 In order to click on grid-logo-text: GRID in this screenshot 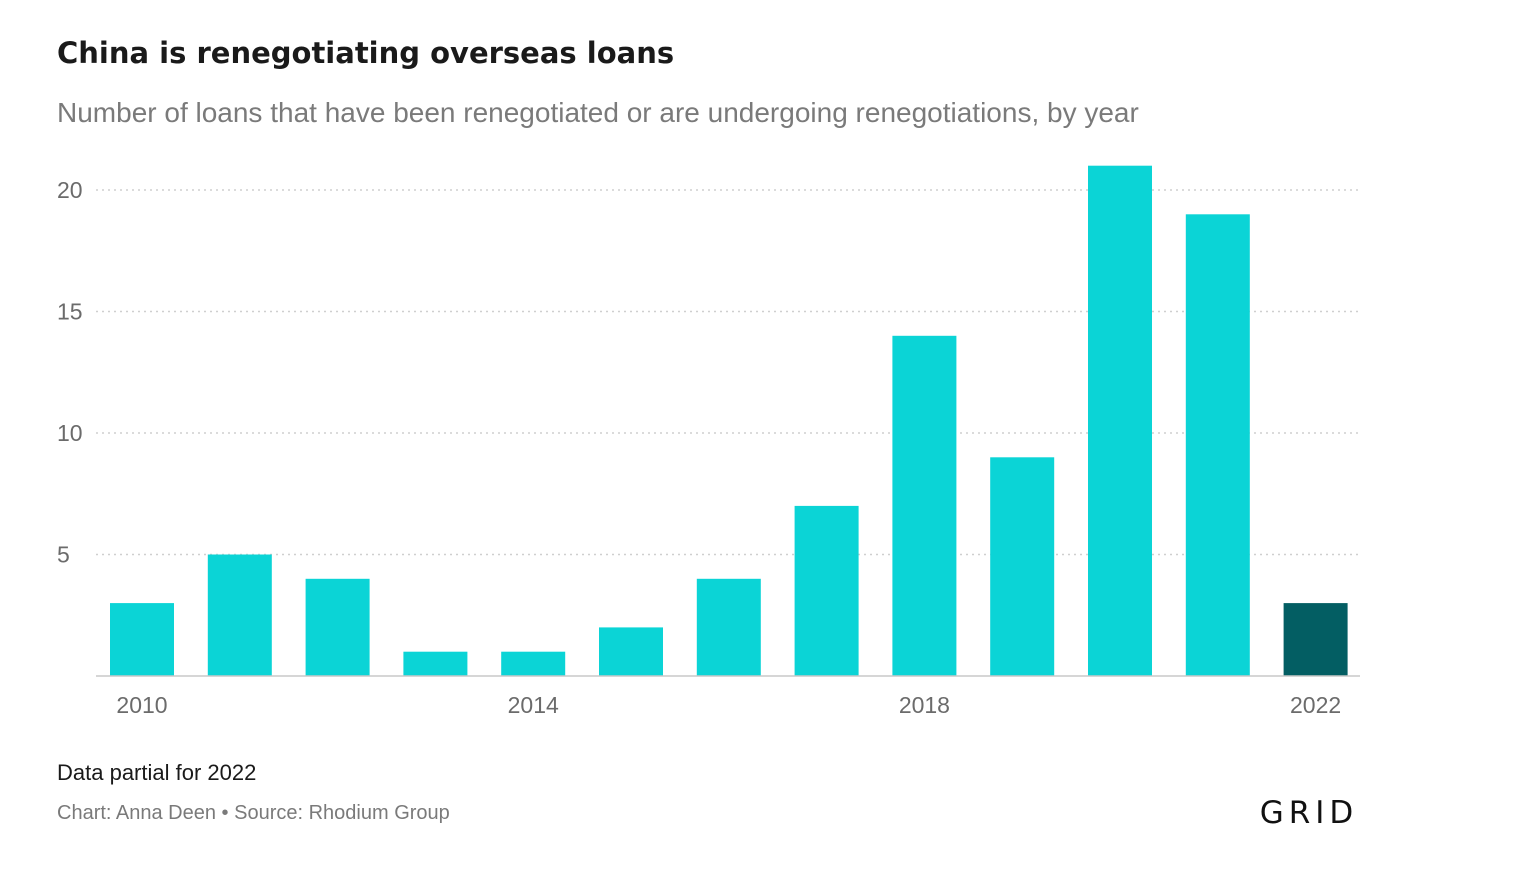, I will do `click(1309, 812)`.